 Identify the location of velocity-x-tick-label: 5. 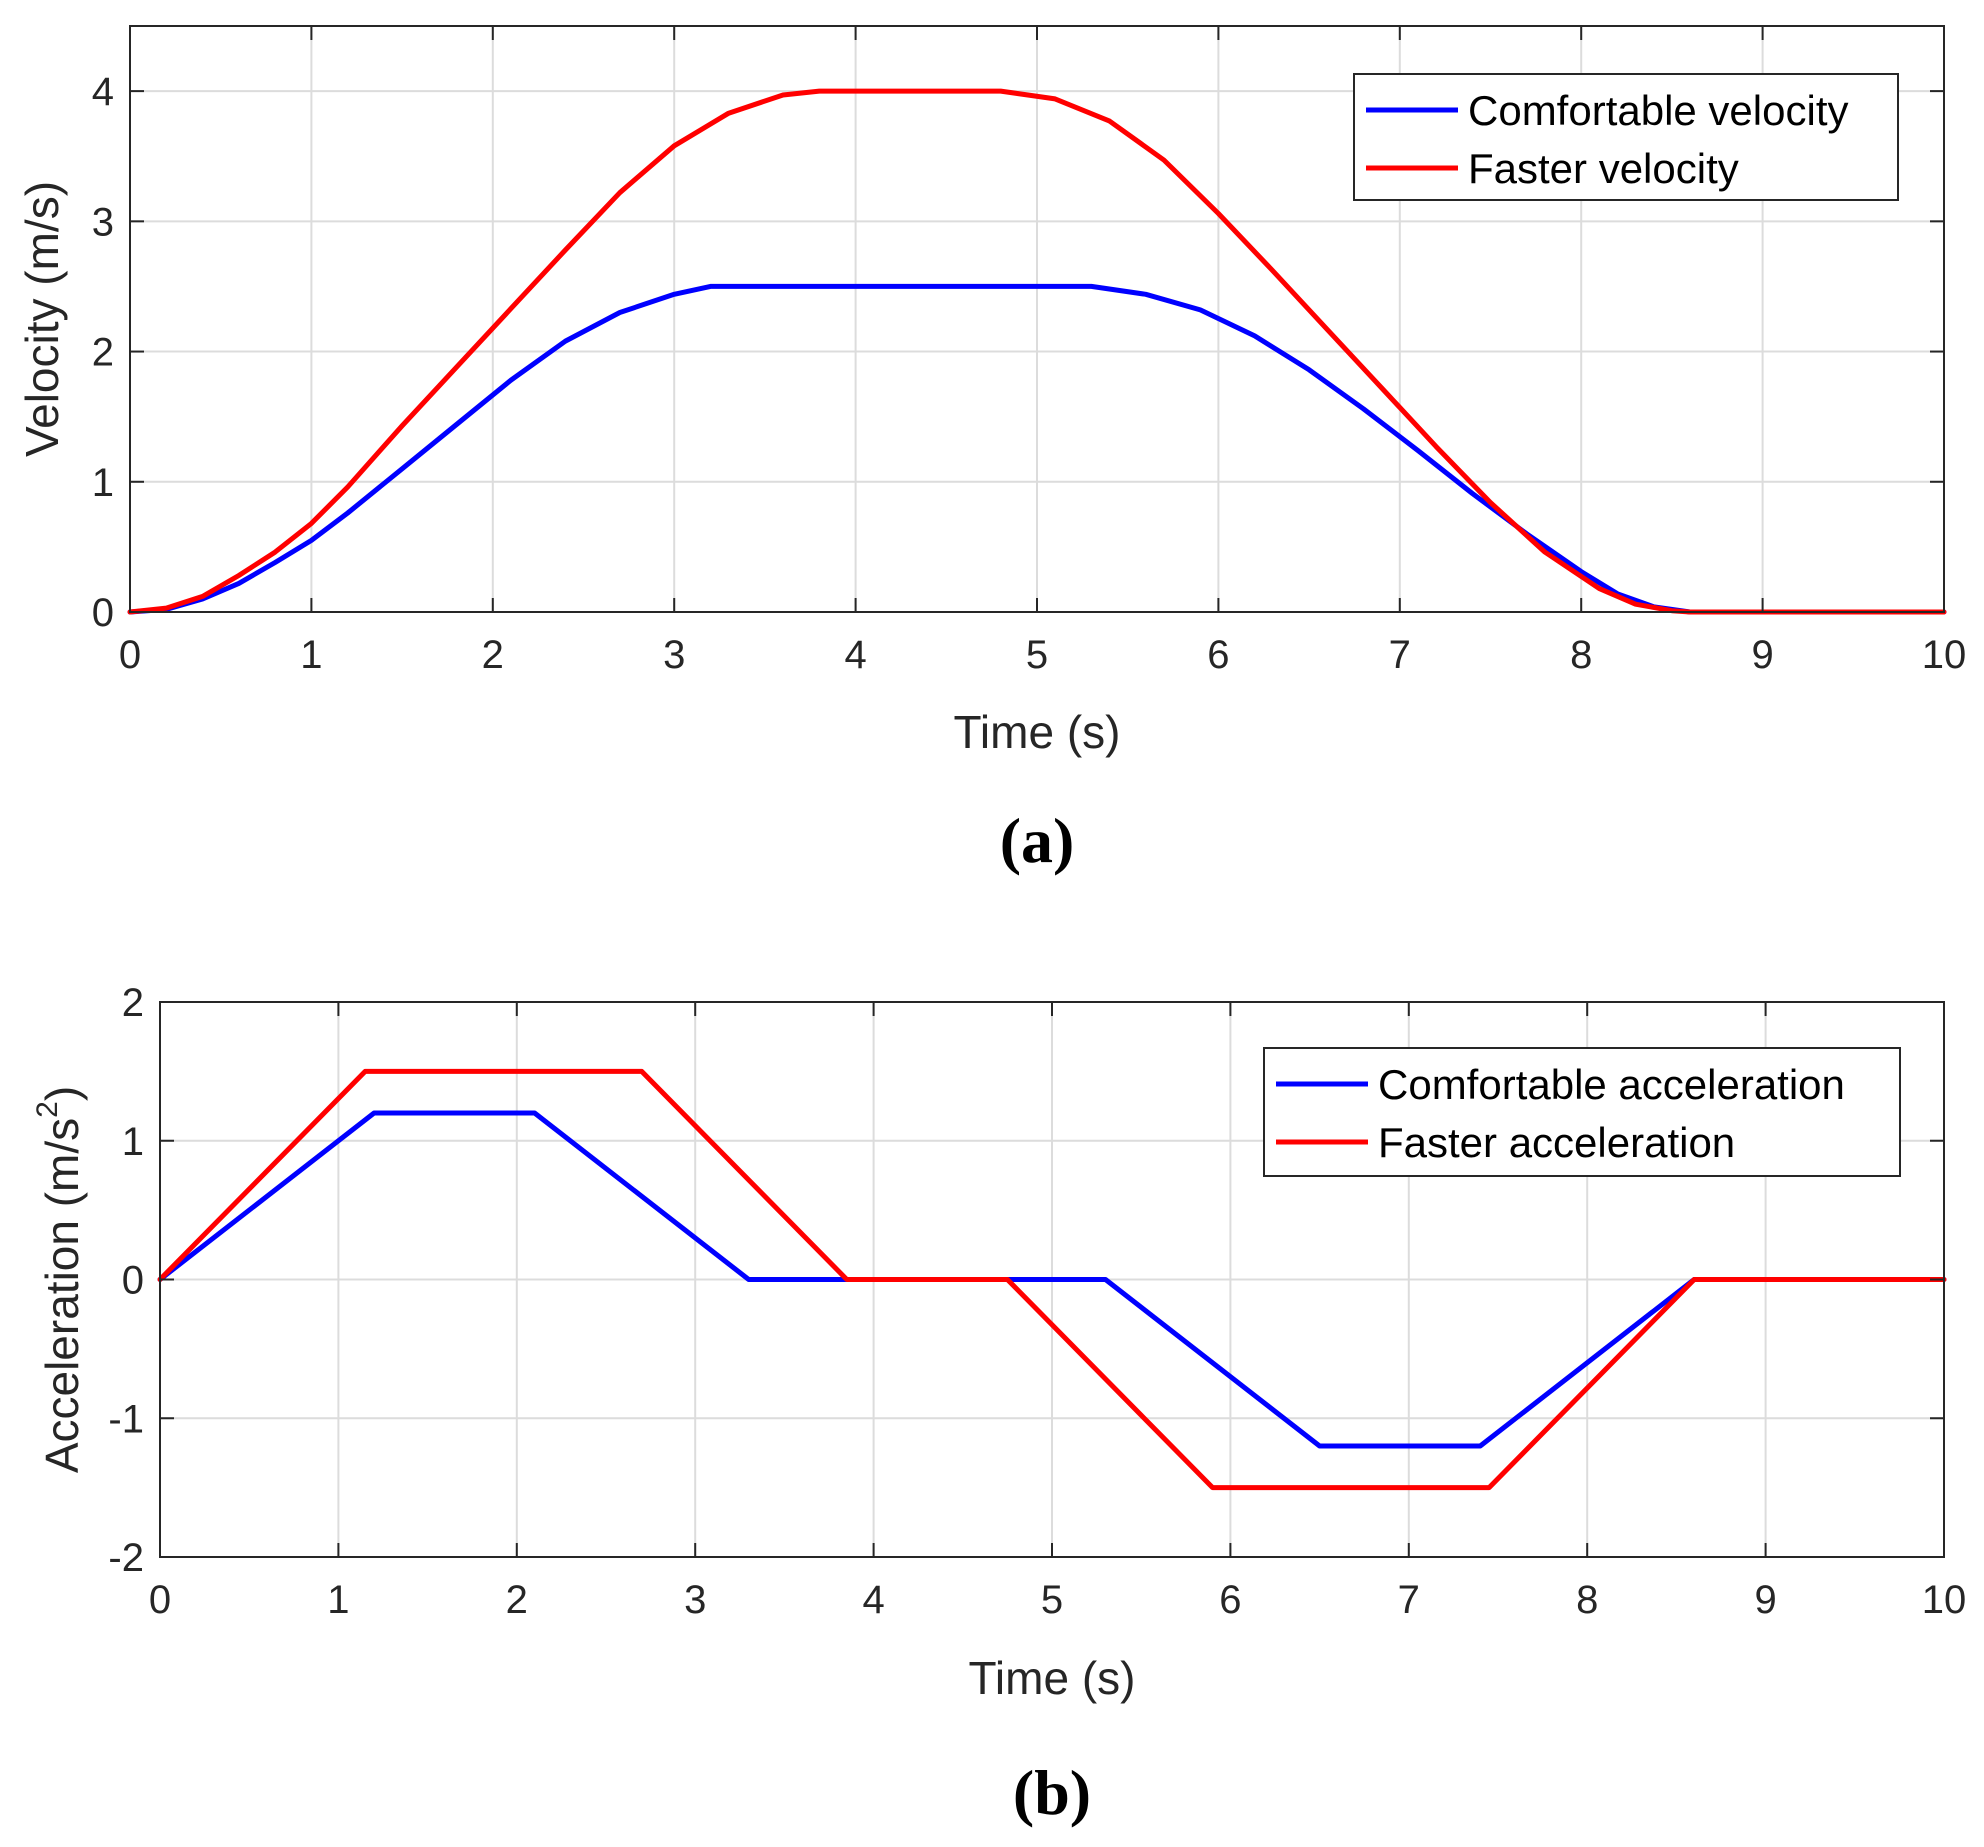
(1037, 655).